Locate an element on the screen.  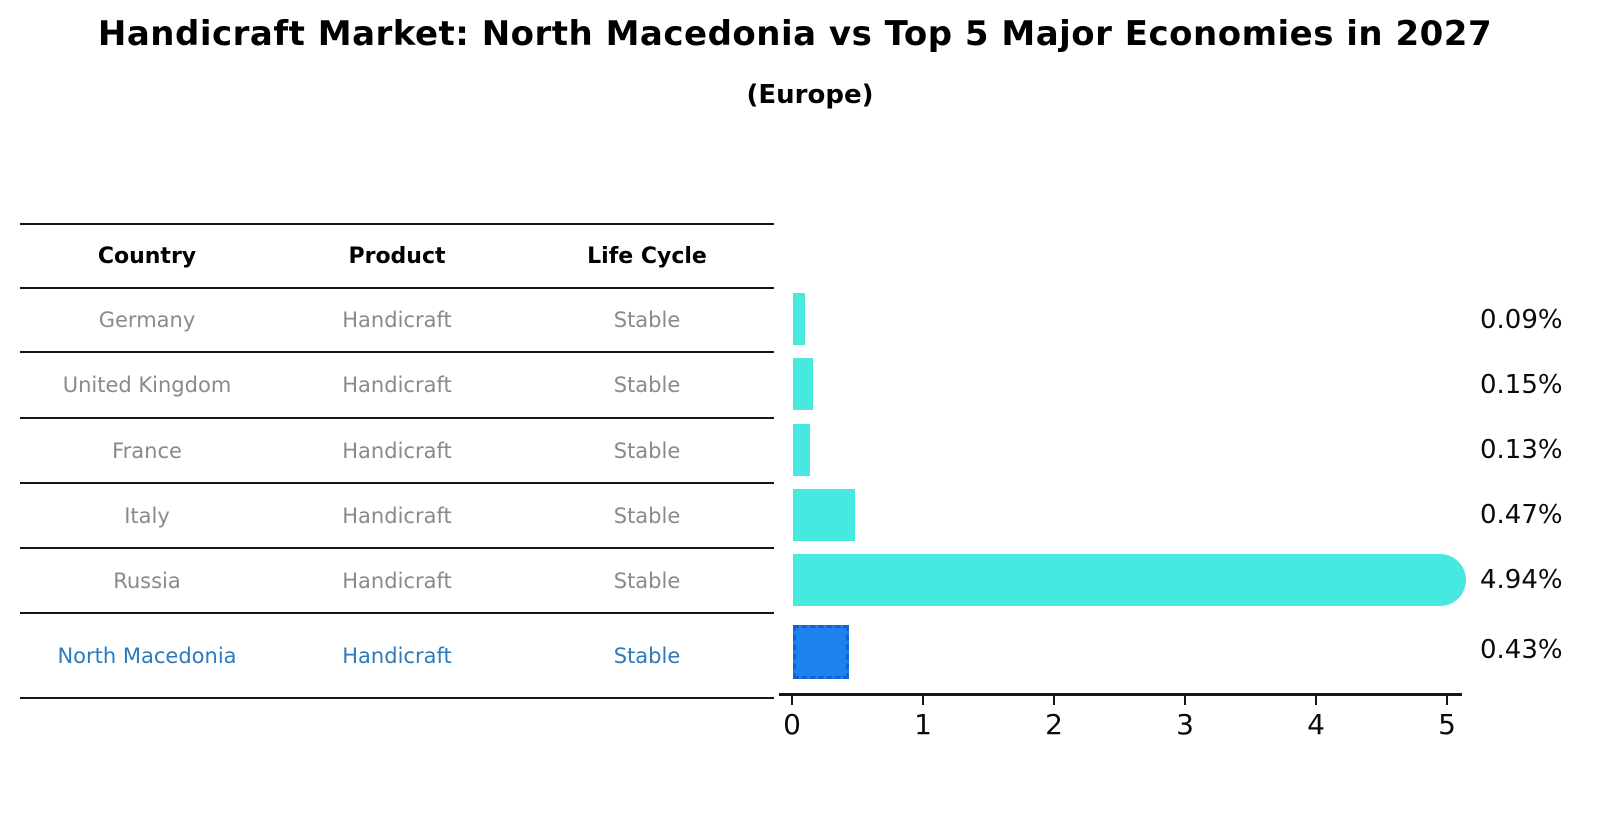
x-axis-tick-label: 5 is located at coordinates (1447, 724).